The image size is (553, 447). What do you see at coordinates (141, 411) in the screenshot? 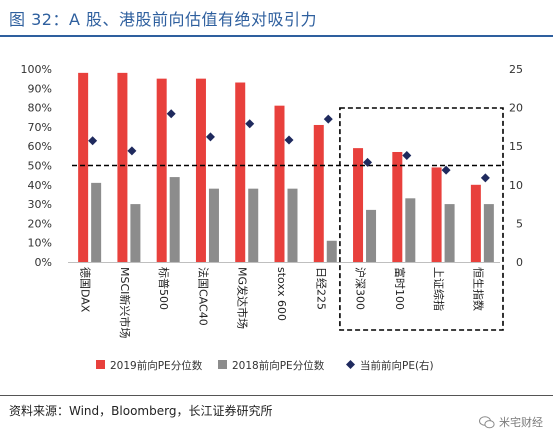
I see `source-note: 资料来源：Wind，Bloomberg，长江证券研究所` at bounding box center [141, 411].